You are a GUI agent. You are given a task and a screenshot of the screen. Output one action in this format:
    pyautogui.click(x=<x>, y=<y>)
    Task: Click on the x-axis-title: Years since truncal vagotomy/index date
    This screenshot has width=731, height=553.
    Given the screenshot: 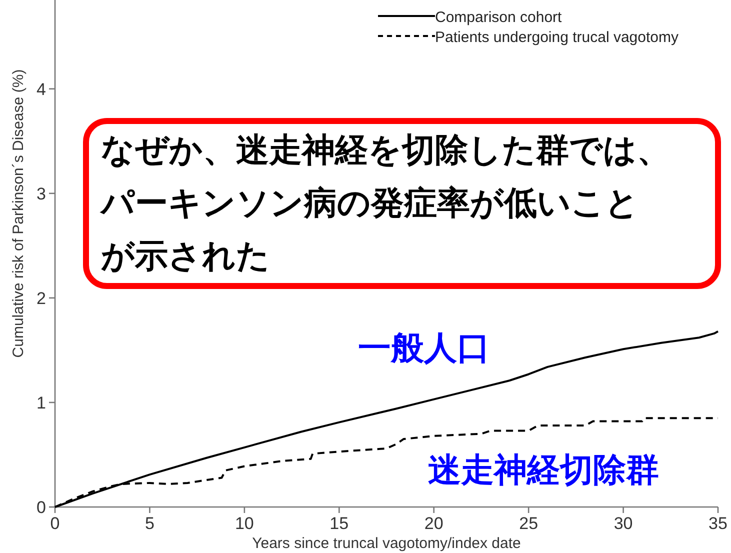 What is the action you would take?
    pyautogui.click(x=386, y=543)
    